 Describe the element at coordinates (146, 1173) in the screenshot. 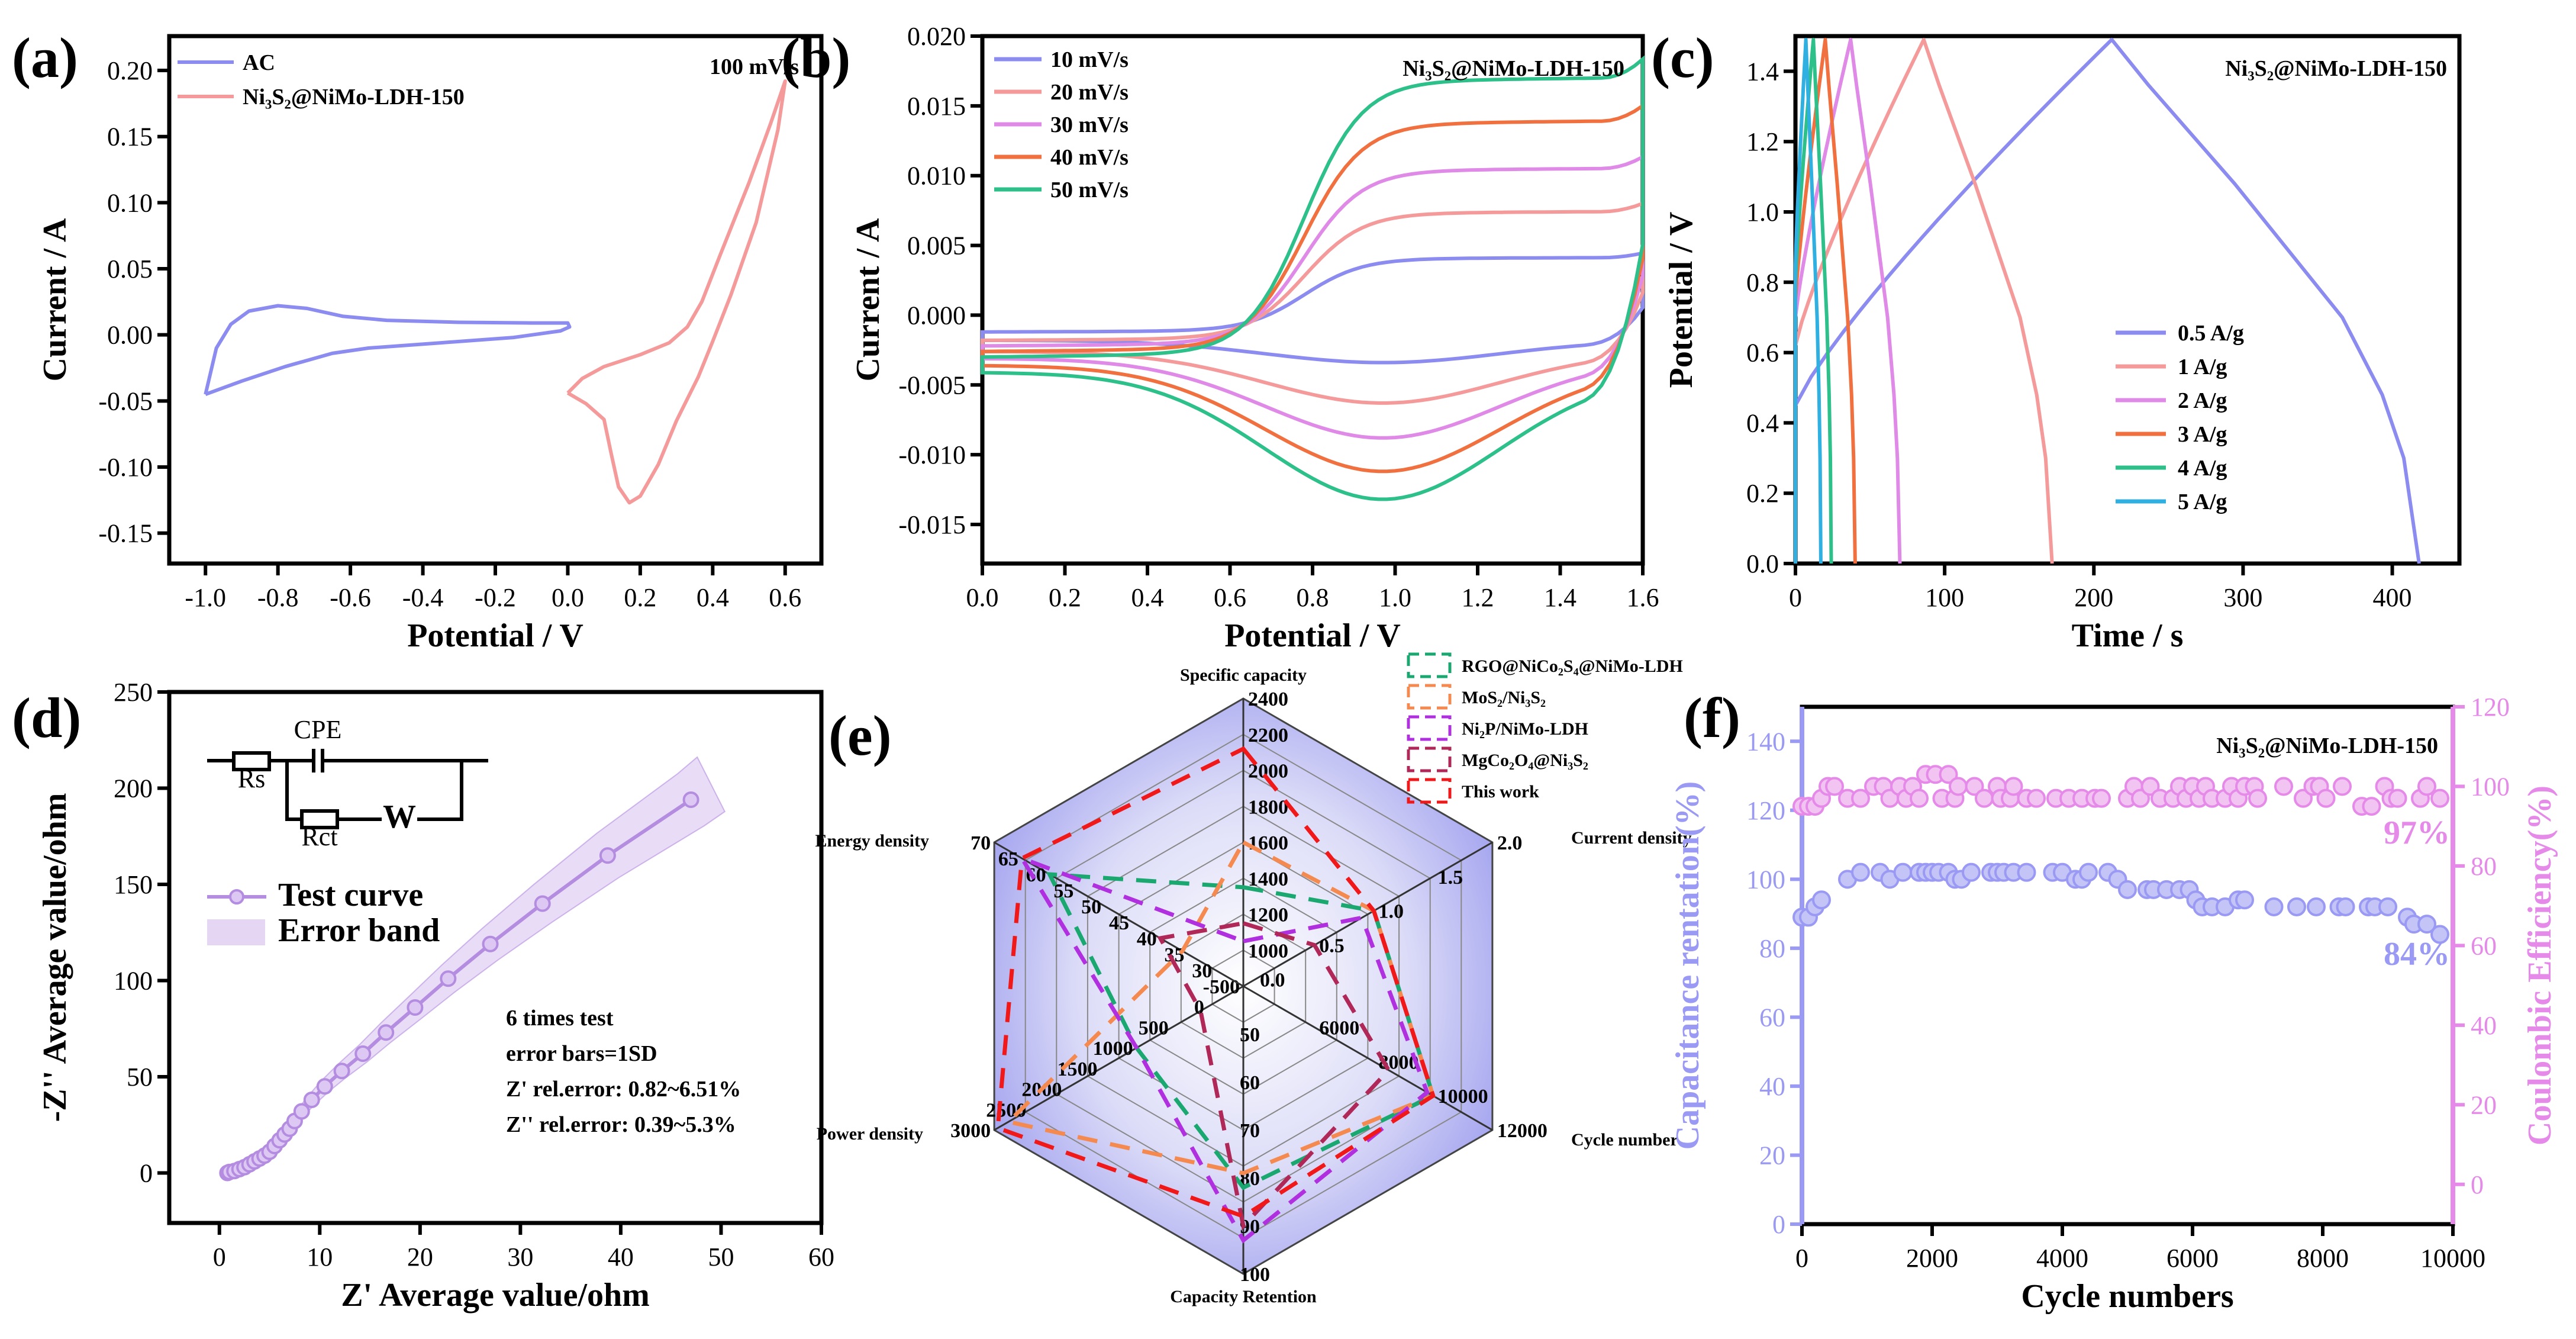

I see `y-tick-label: 0` at that location.